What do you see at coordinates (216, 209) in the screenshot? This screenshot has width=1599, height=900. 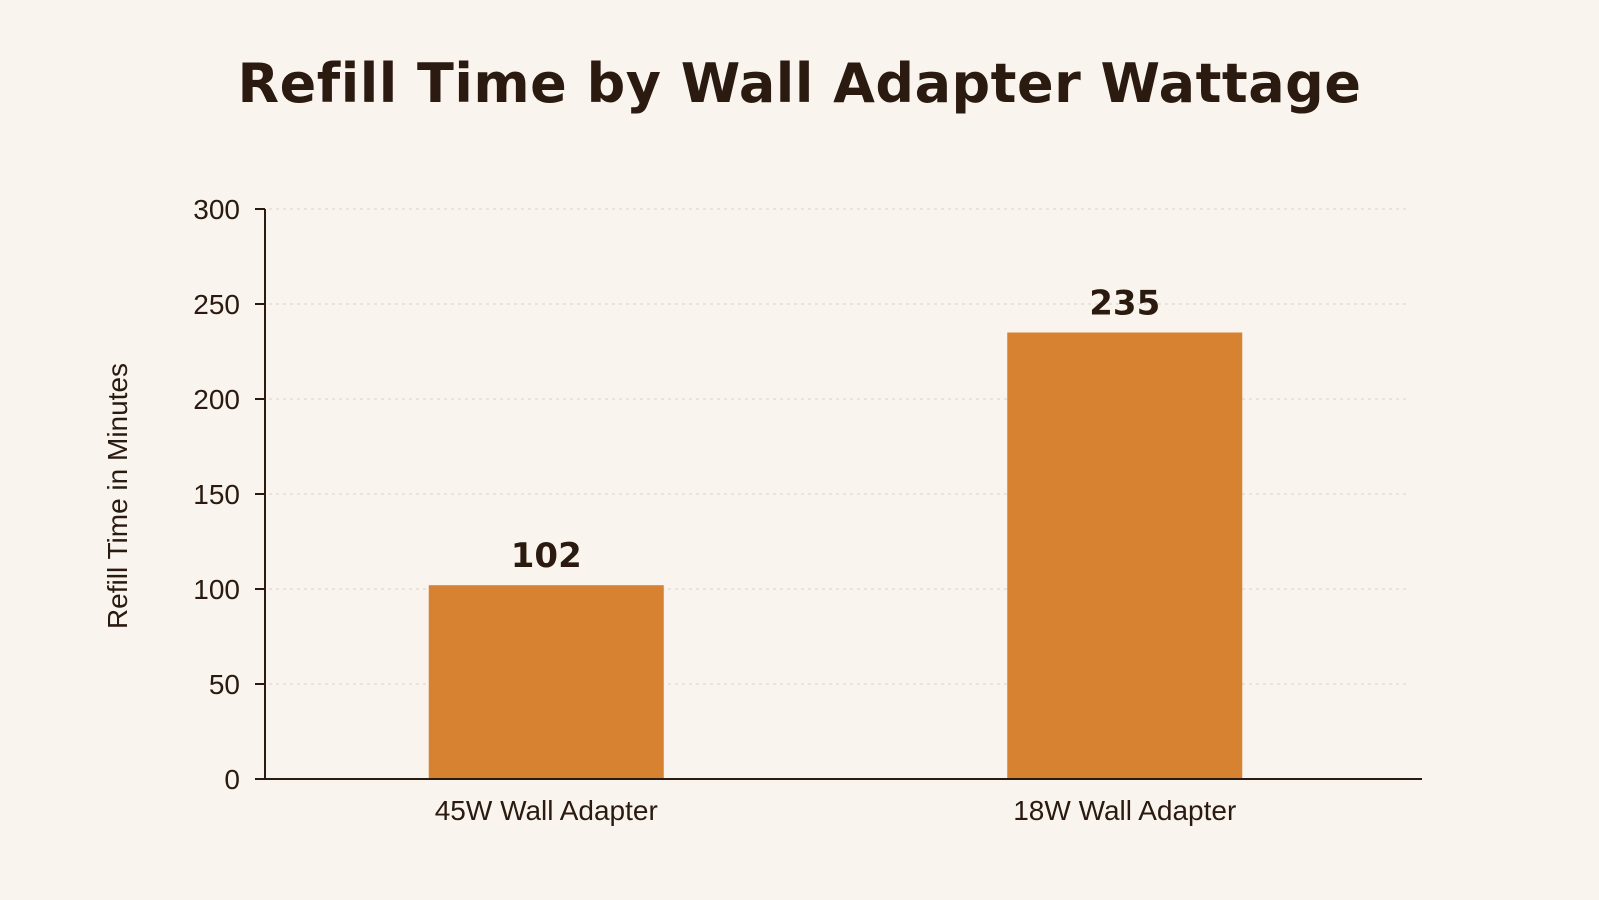 I see `y-tick-label: 300` at bounding box center [216, 209].